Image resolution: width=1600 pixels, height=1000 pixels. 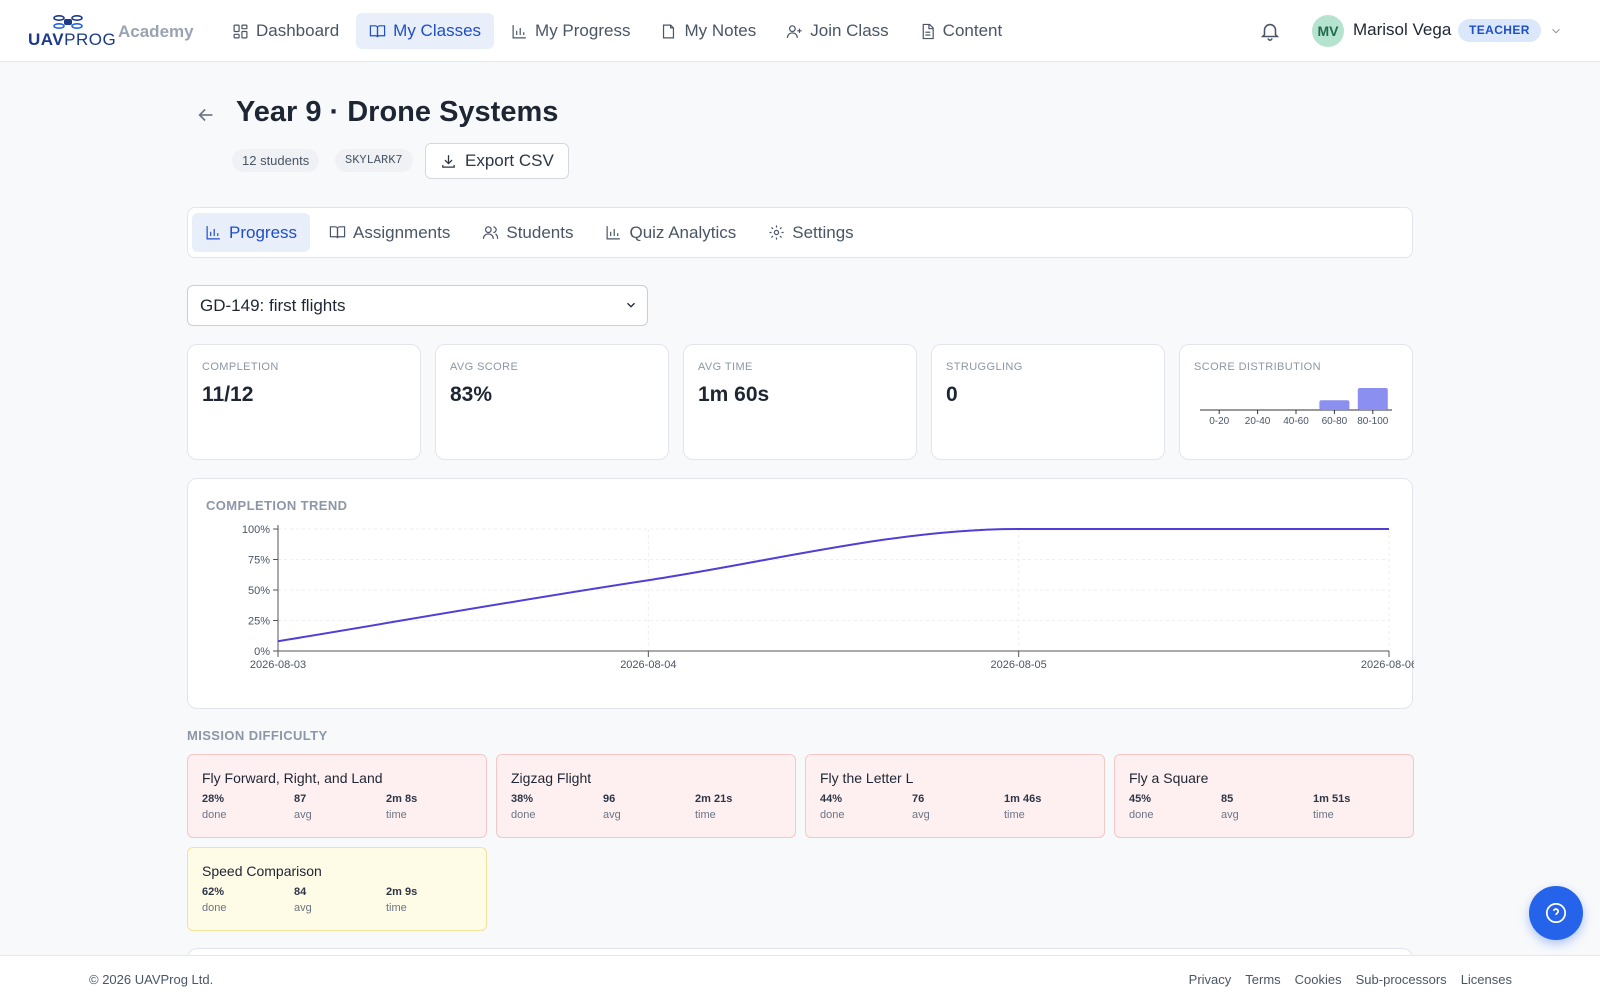 What do you see at coordinates (540, 232) in the screenshot?
I see `tab-label: Students` at bounding box center [540, 232].